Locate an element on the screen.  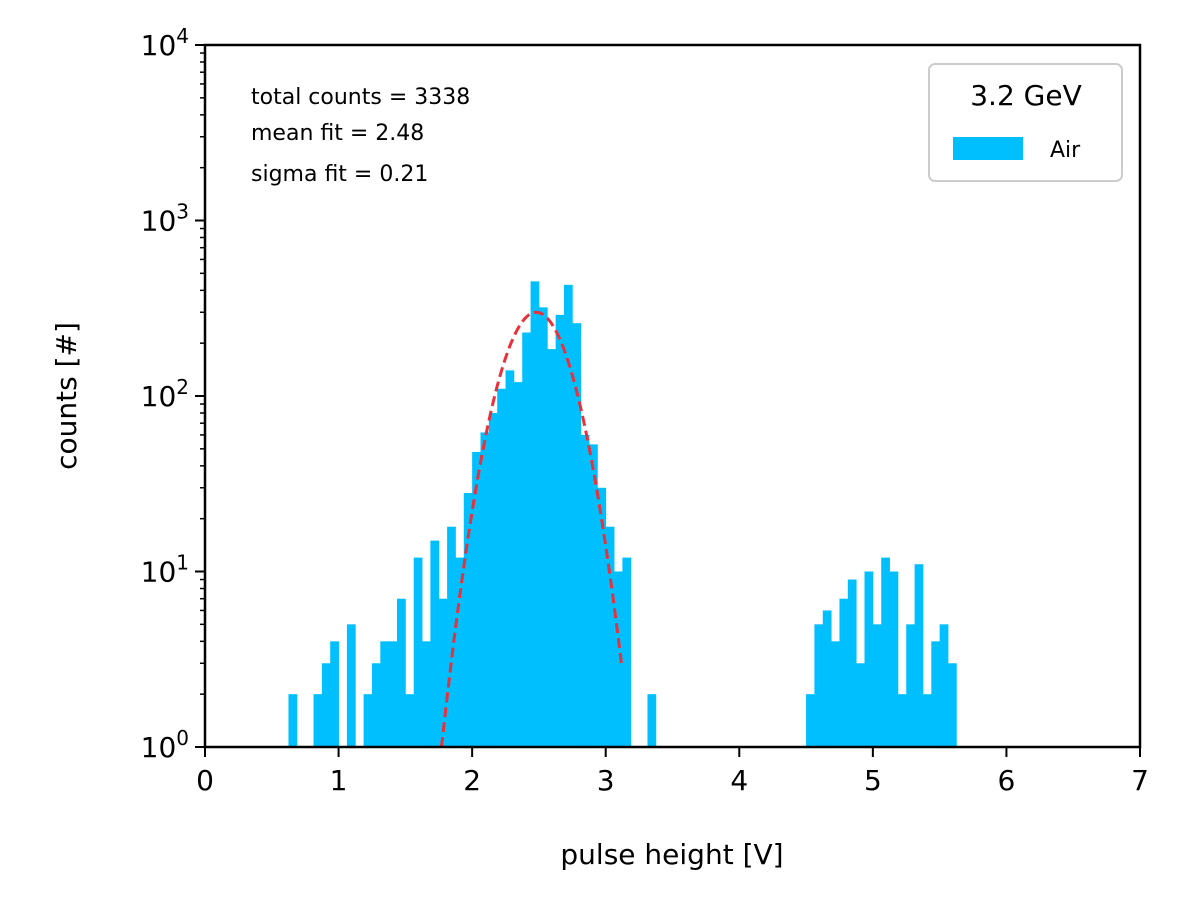
legend-label-air: Air is located at coordinates (1065, 150).